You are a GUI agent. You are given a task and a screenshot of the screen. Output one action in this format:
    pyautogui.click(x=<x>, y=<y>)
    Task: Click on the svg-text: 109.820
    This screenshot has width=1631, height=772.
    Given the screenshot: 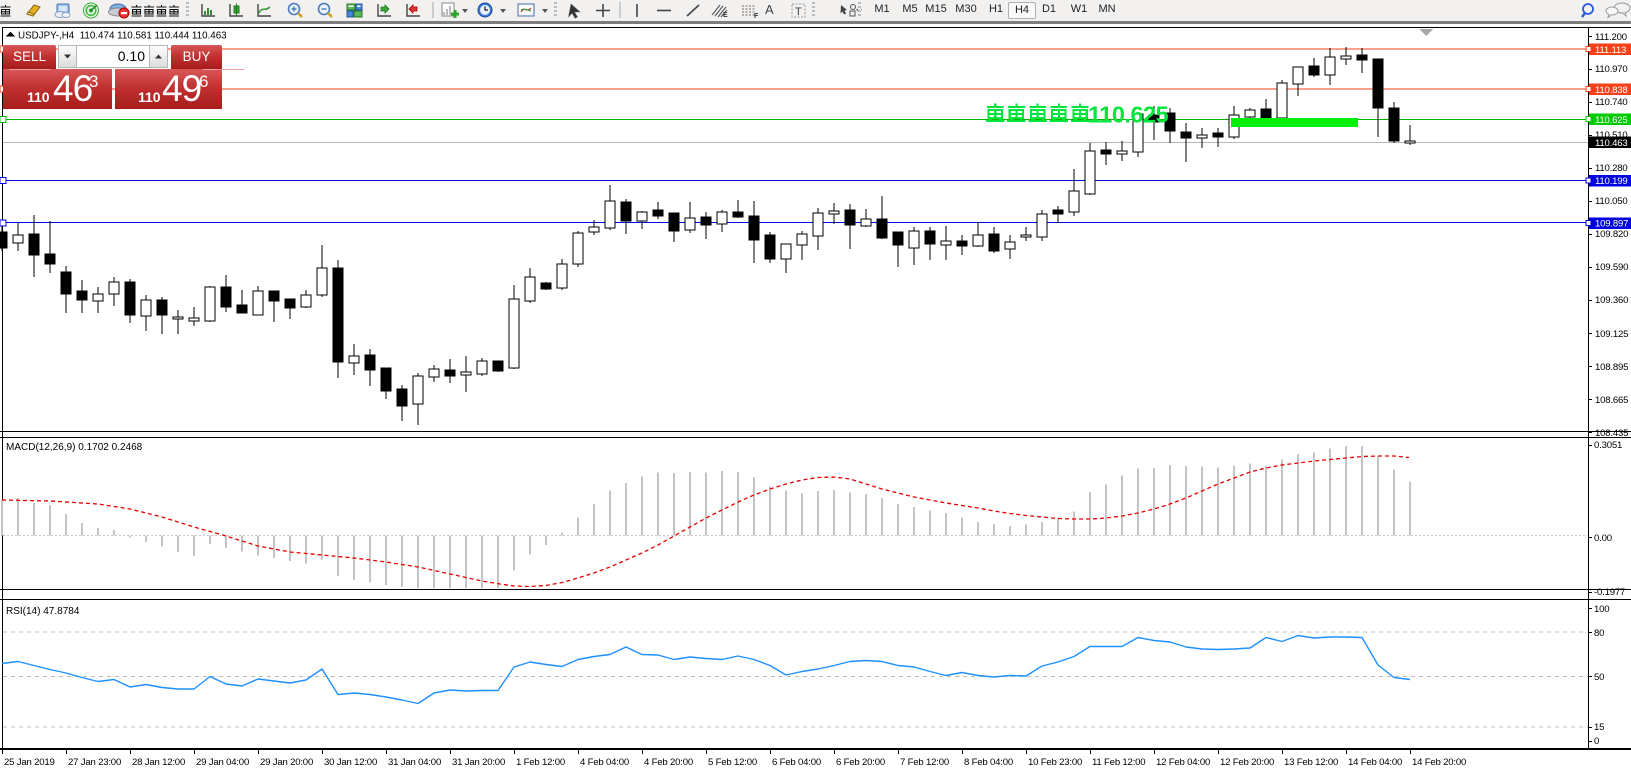 What is the action you would take?
    pyautogui.click(x=1611, y=234)
    